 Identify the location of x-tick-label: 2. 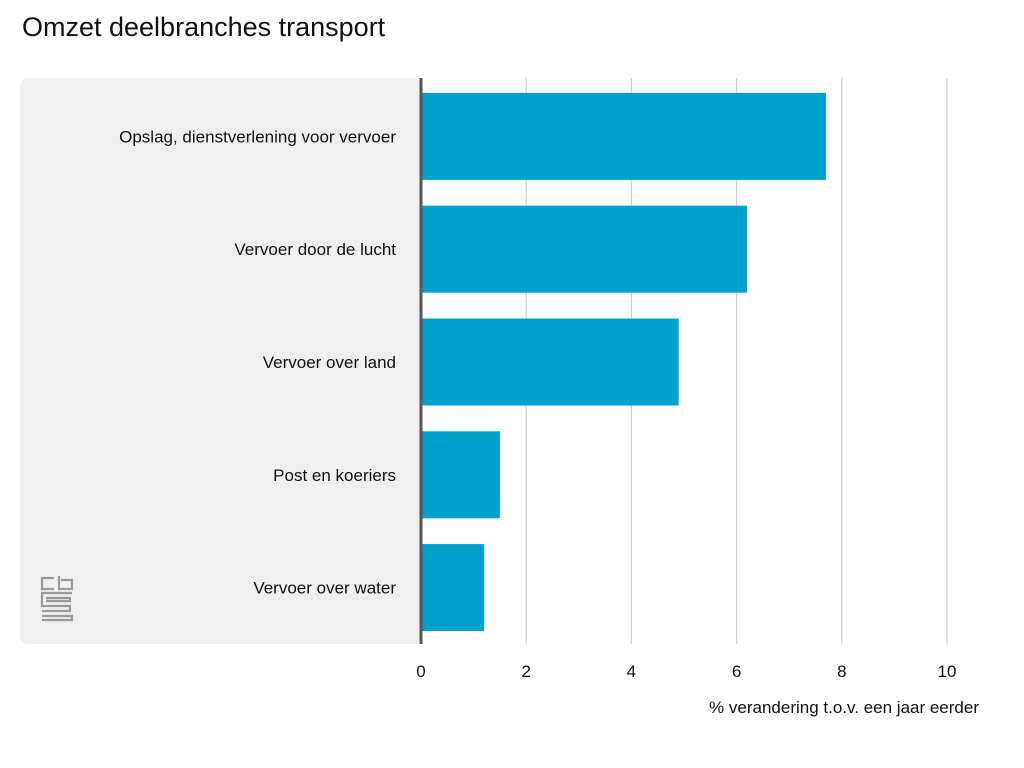
(525, 671).